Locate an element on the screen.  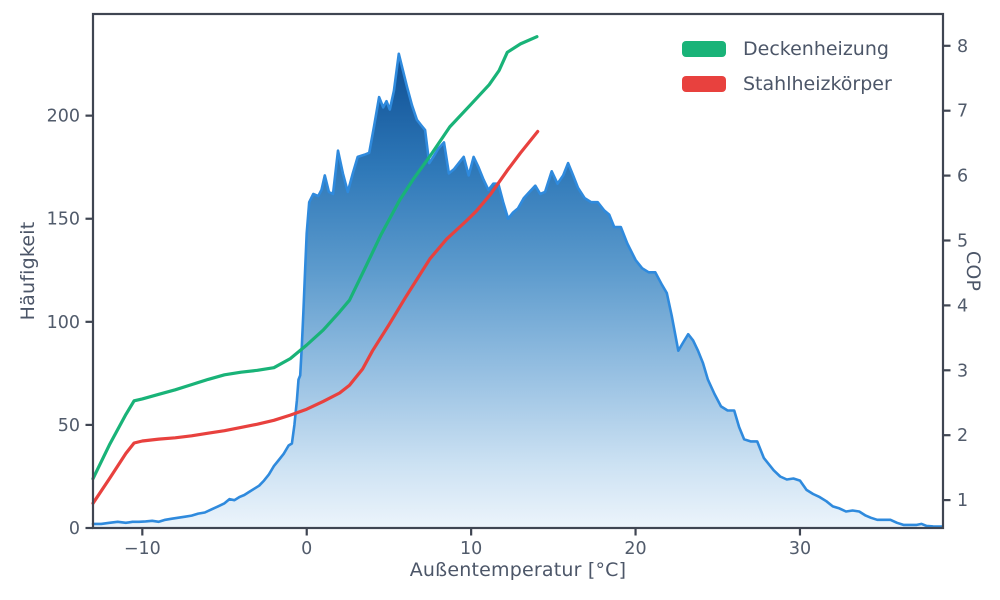
y-axis-label-right: COP is located at coordinates (973, 271).